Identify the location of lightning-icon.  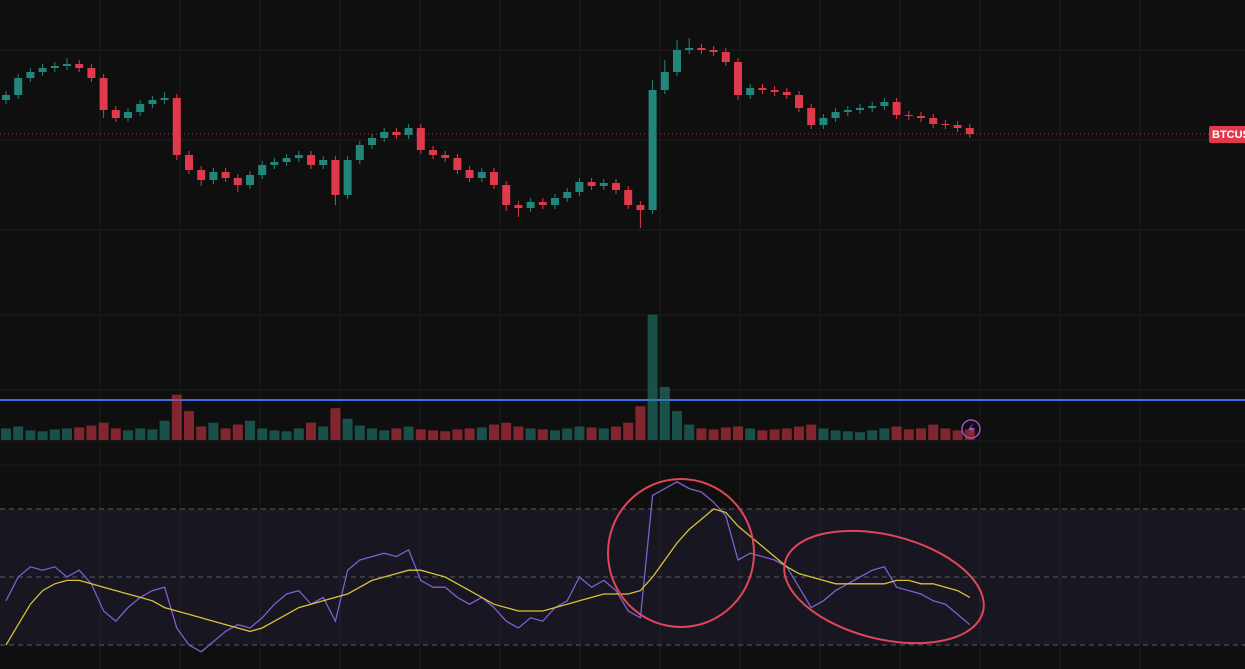
(971, 429).